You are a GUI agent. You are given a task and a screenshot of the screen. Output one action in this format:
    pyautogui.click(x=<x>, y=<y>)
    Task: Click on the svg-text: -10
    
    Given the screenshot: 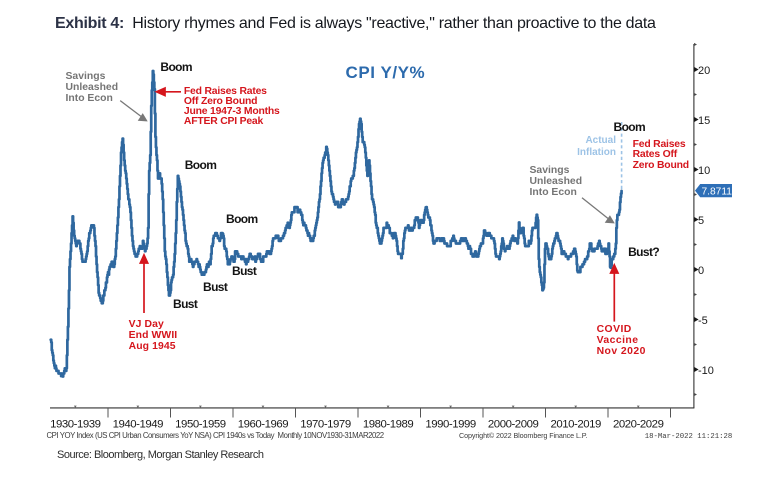 What is the action you would take?
    pyautogui.click(x=706, y=371)
    